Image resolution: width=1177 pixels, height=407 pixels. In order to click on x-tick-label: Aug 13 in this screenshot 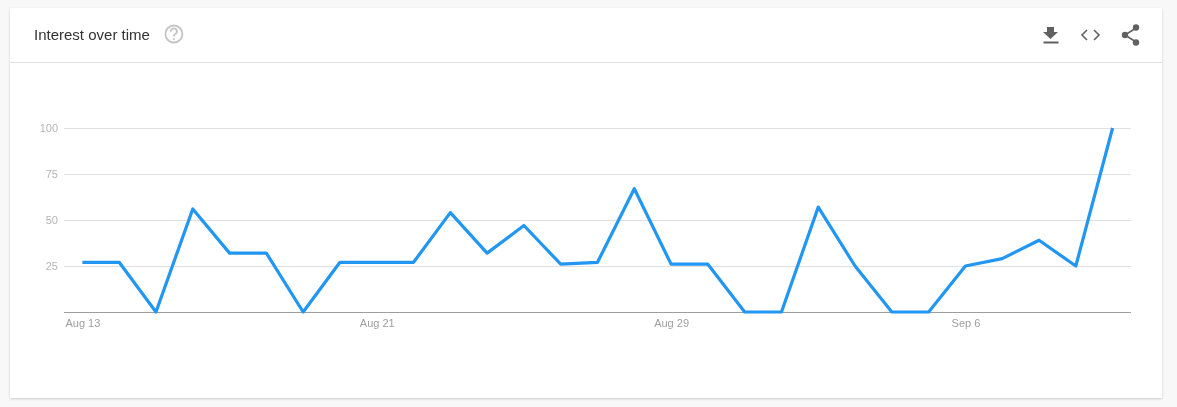, I will do `click(83, 323)`.